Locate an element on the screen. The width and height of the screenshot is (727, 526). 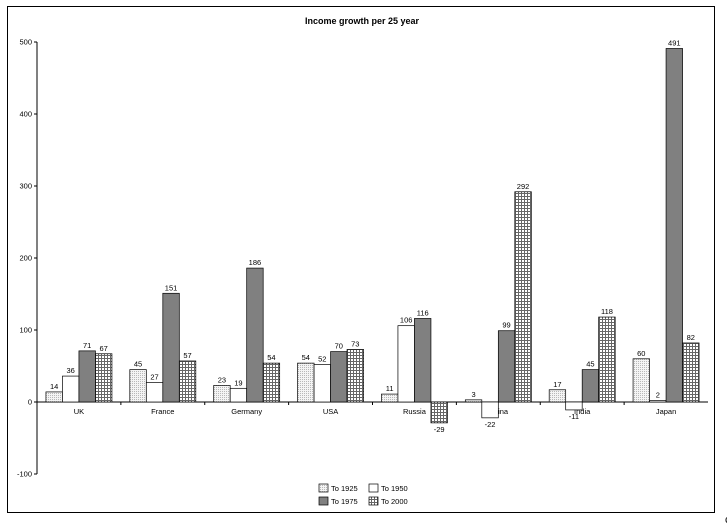
legend: To 1925 To 1950 To 1975 To 2000 is located at coordinates (363, 494).